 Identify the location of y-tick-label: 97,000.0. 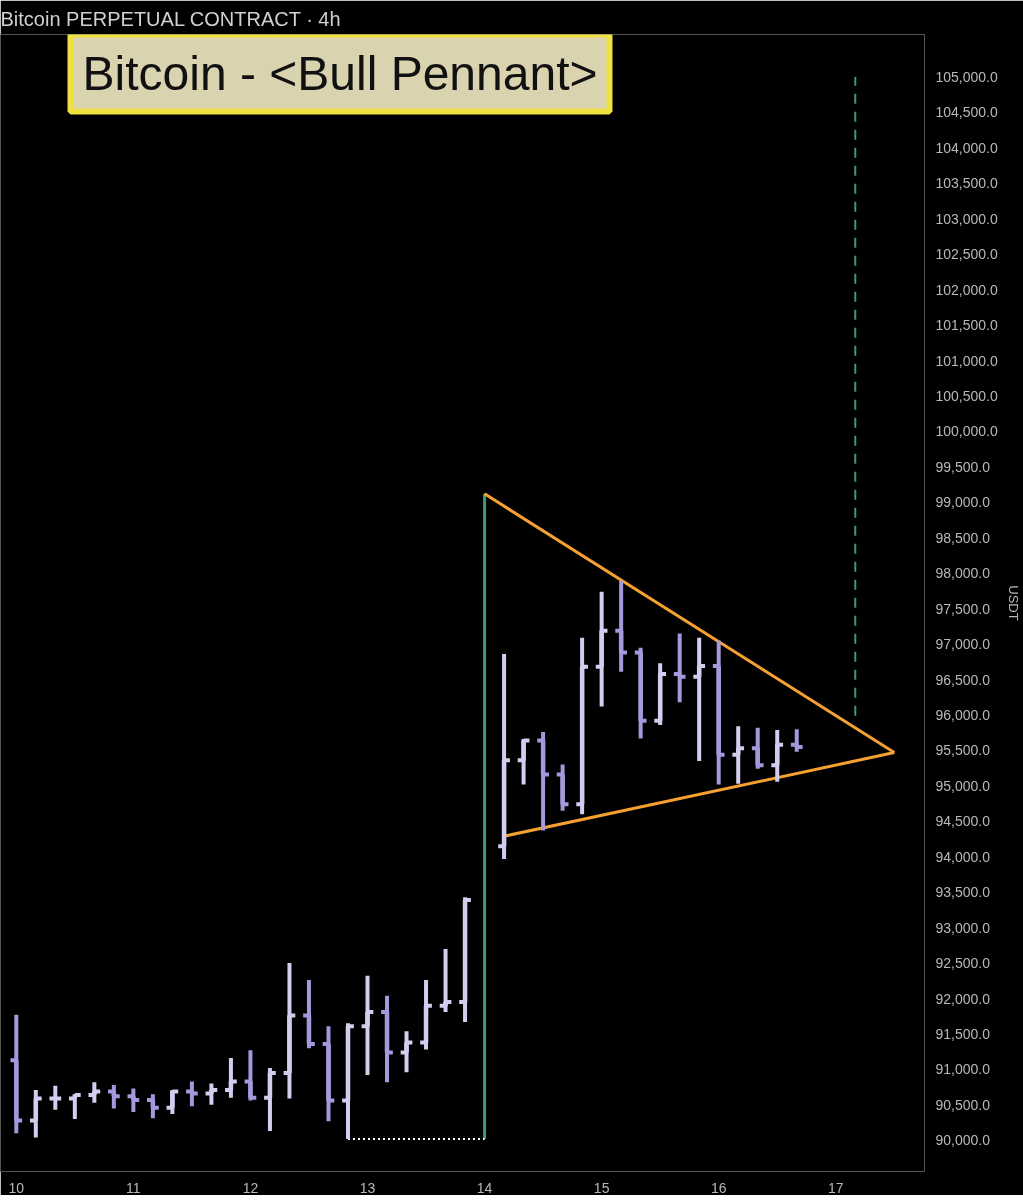
(963, 644).